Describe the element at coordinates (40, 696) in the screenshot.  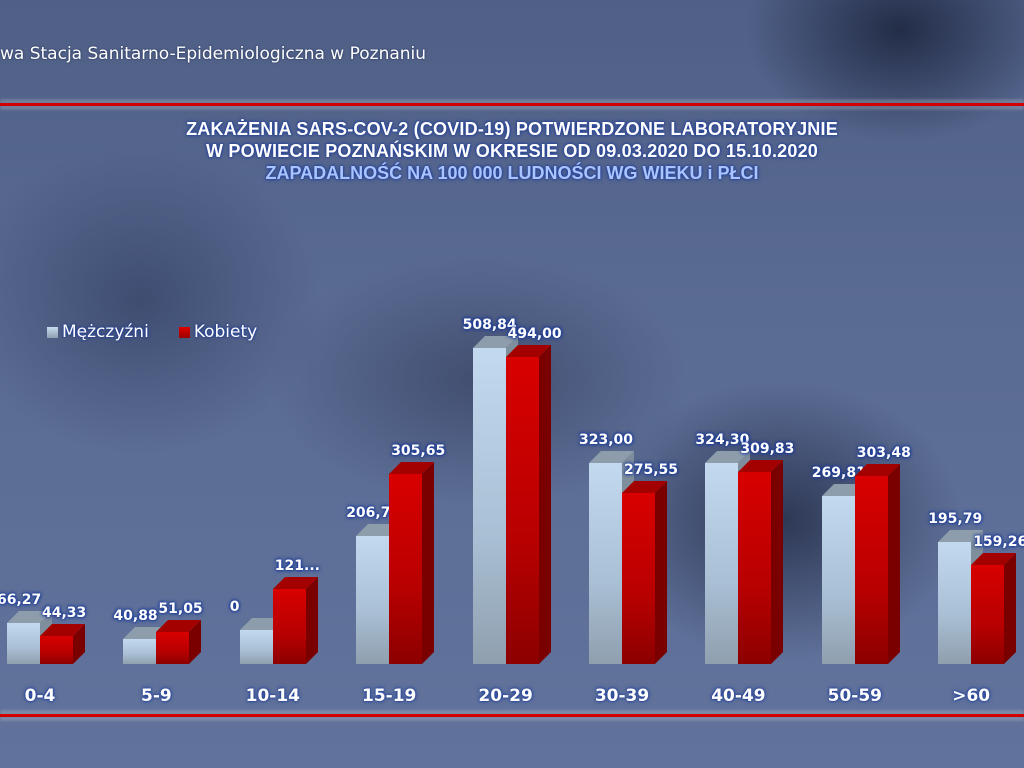
I see `category-label: 0-4` at that location.